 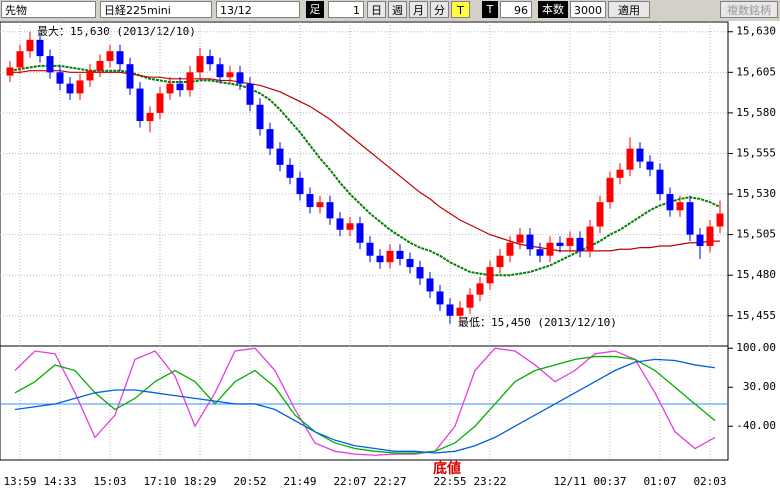 What do you see at coordinates (756, 347) in the screenshot?
I see `y-tick-label: 100.00` at bounding box center [756, 347].